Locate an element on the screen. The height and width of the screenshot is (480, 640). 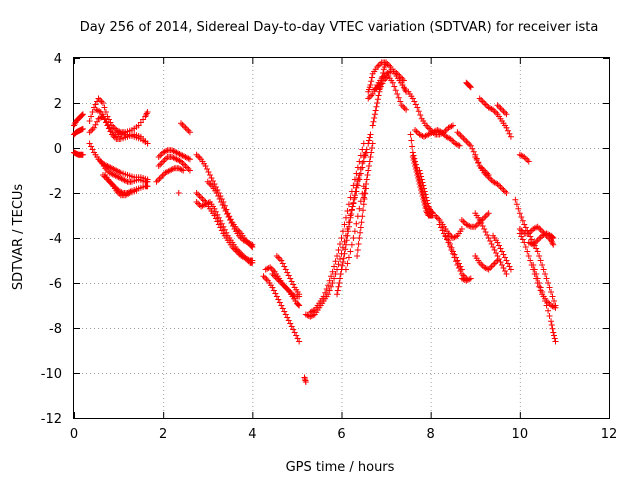
series-sat-am is located at coordinates (422, 186).